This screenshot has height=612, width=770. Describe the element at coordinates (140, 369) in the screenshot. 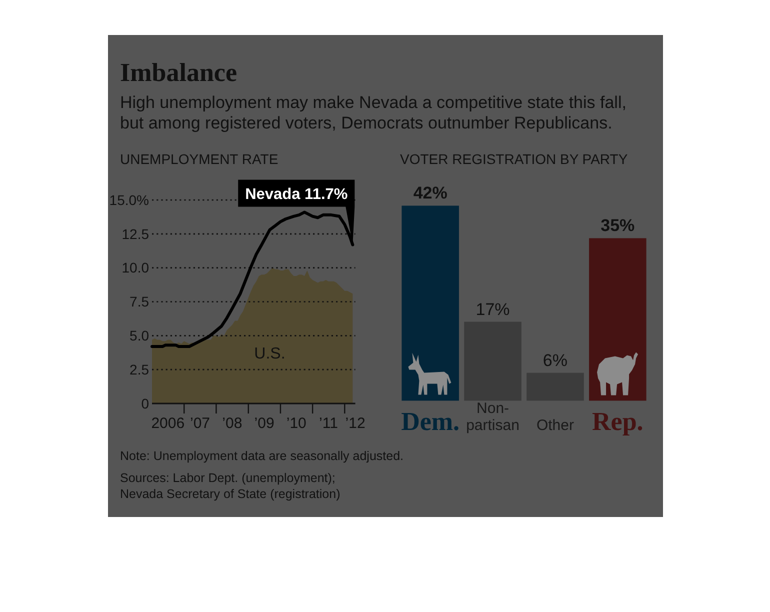

I see `y-tick-label: 2.5` at that location.